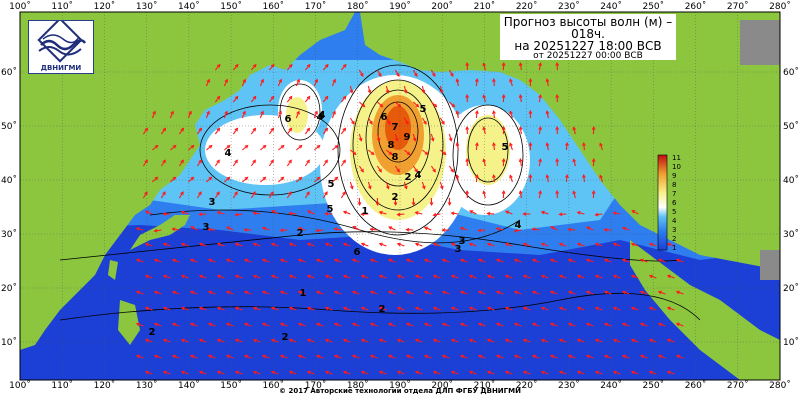 The image size is (800, 400). What do you see at coordinates (9, 234) in the screenshot?
I see `latitude-tick-left: 30˚` at bounding box center [9, 234].